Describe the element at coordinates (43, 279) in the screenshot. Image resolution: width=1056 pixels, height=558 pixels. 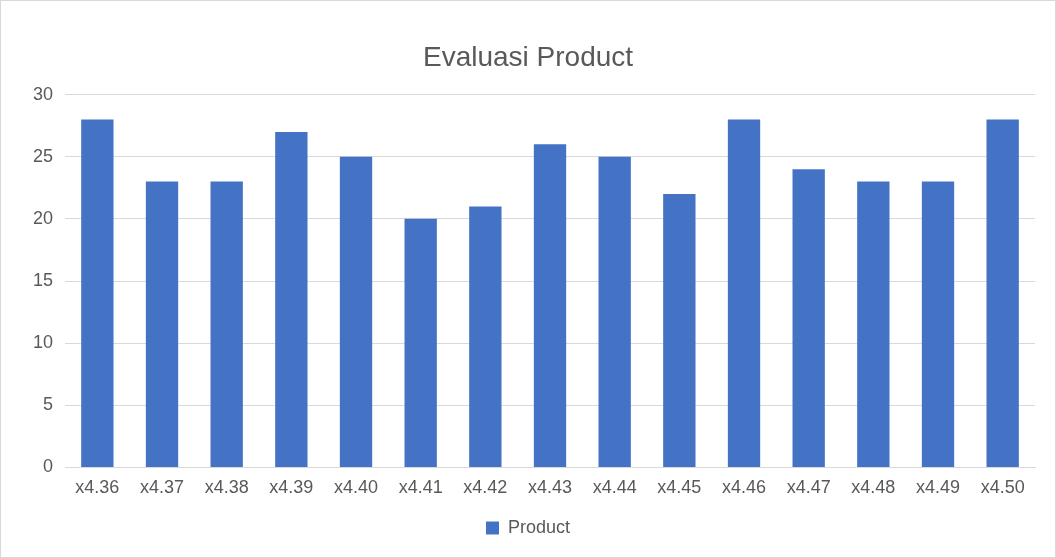
I see `y-tick-label: 15` at that location.